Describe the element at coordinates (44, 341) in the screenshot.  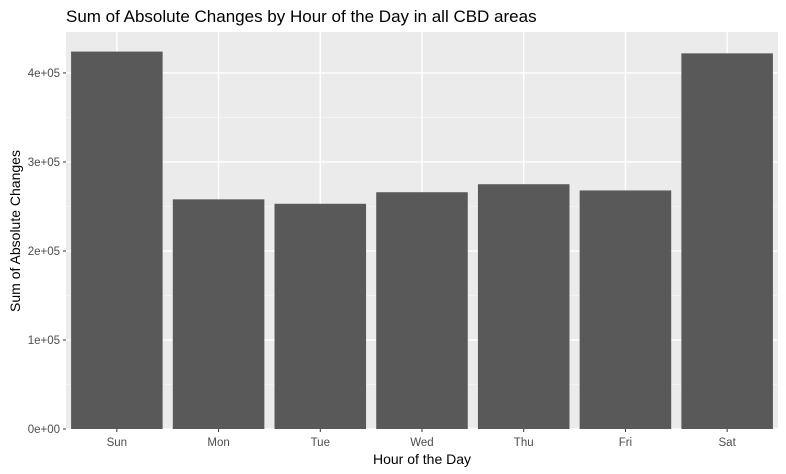
I see `y-tick-label: 1e+05` at that location.